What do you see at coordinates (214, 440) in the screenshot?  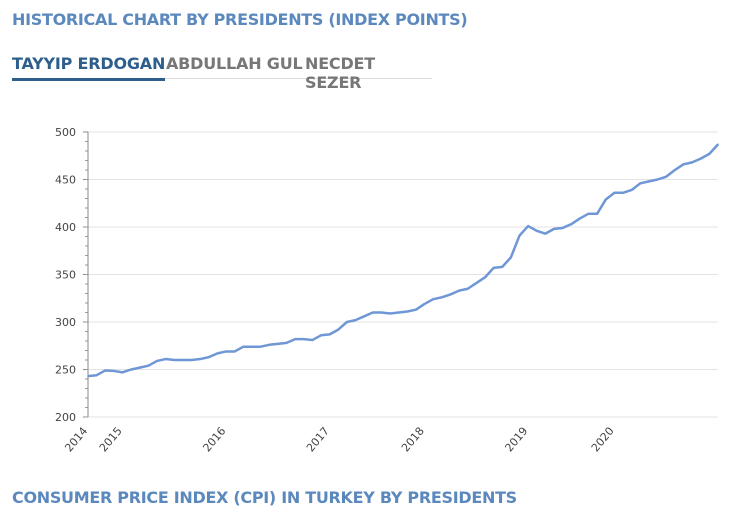 I see `x-tick-label: 2016` at bounding box center [214, 440].